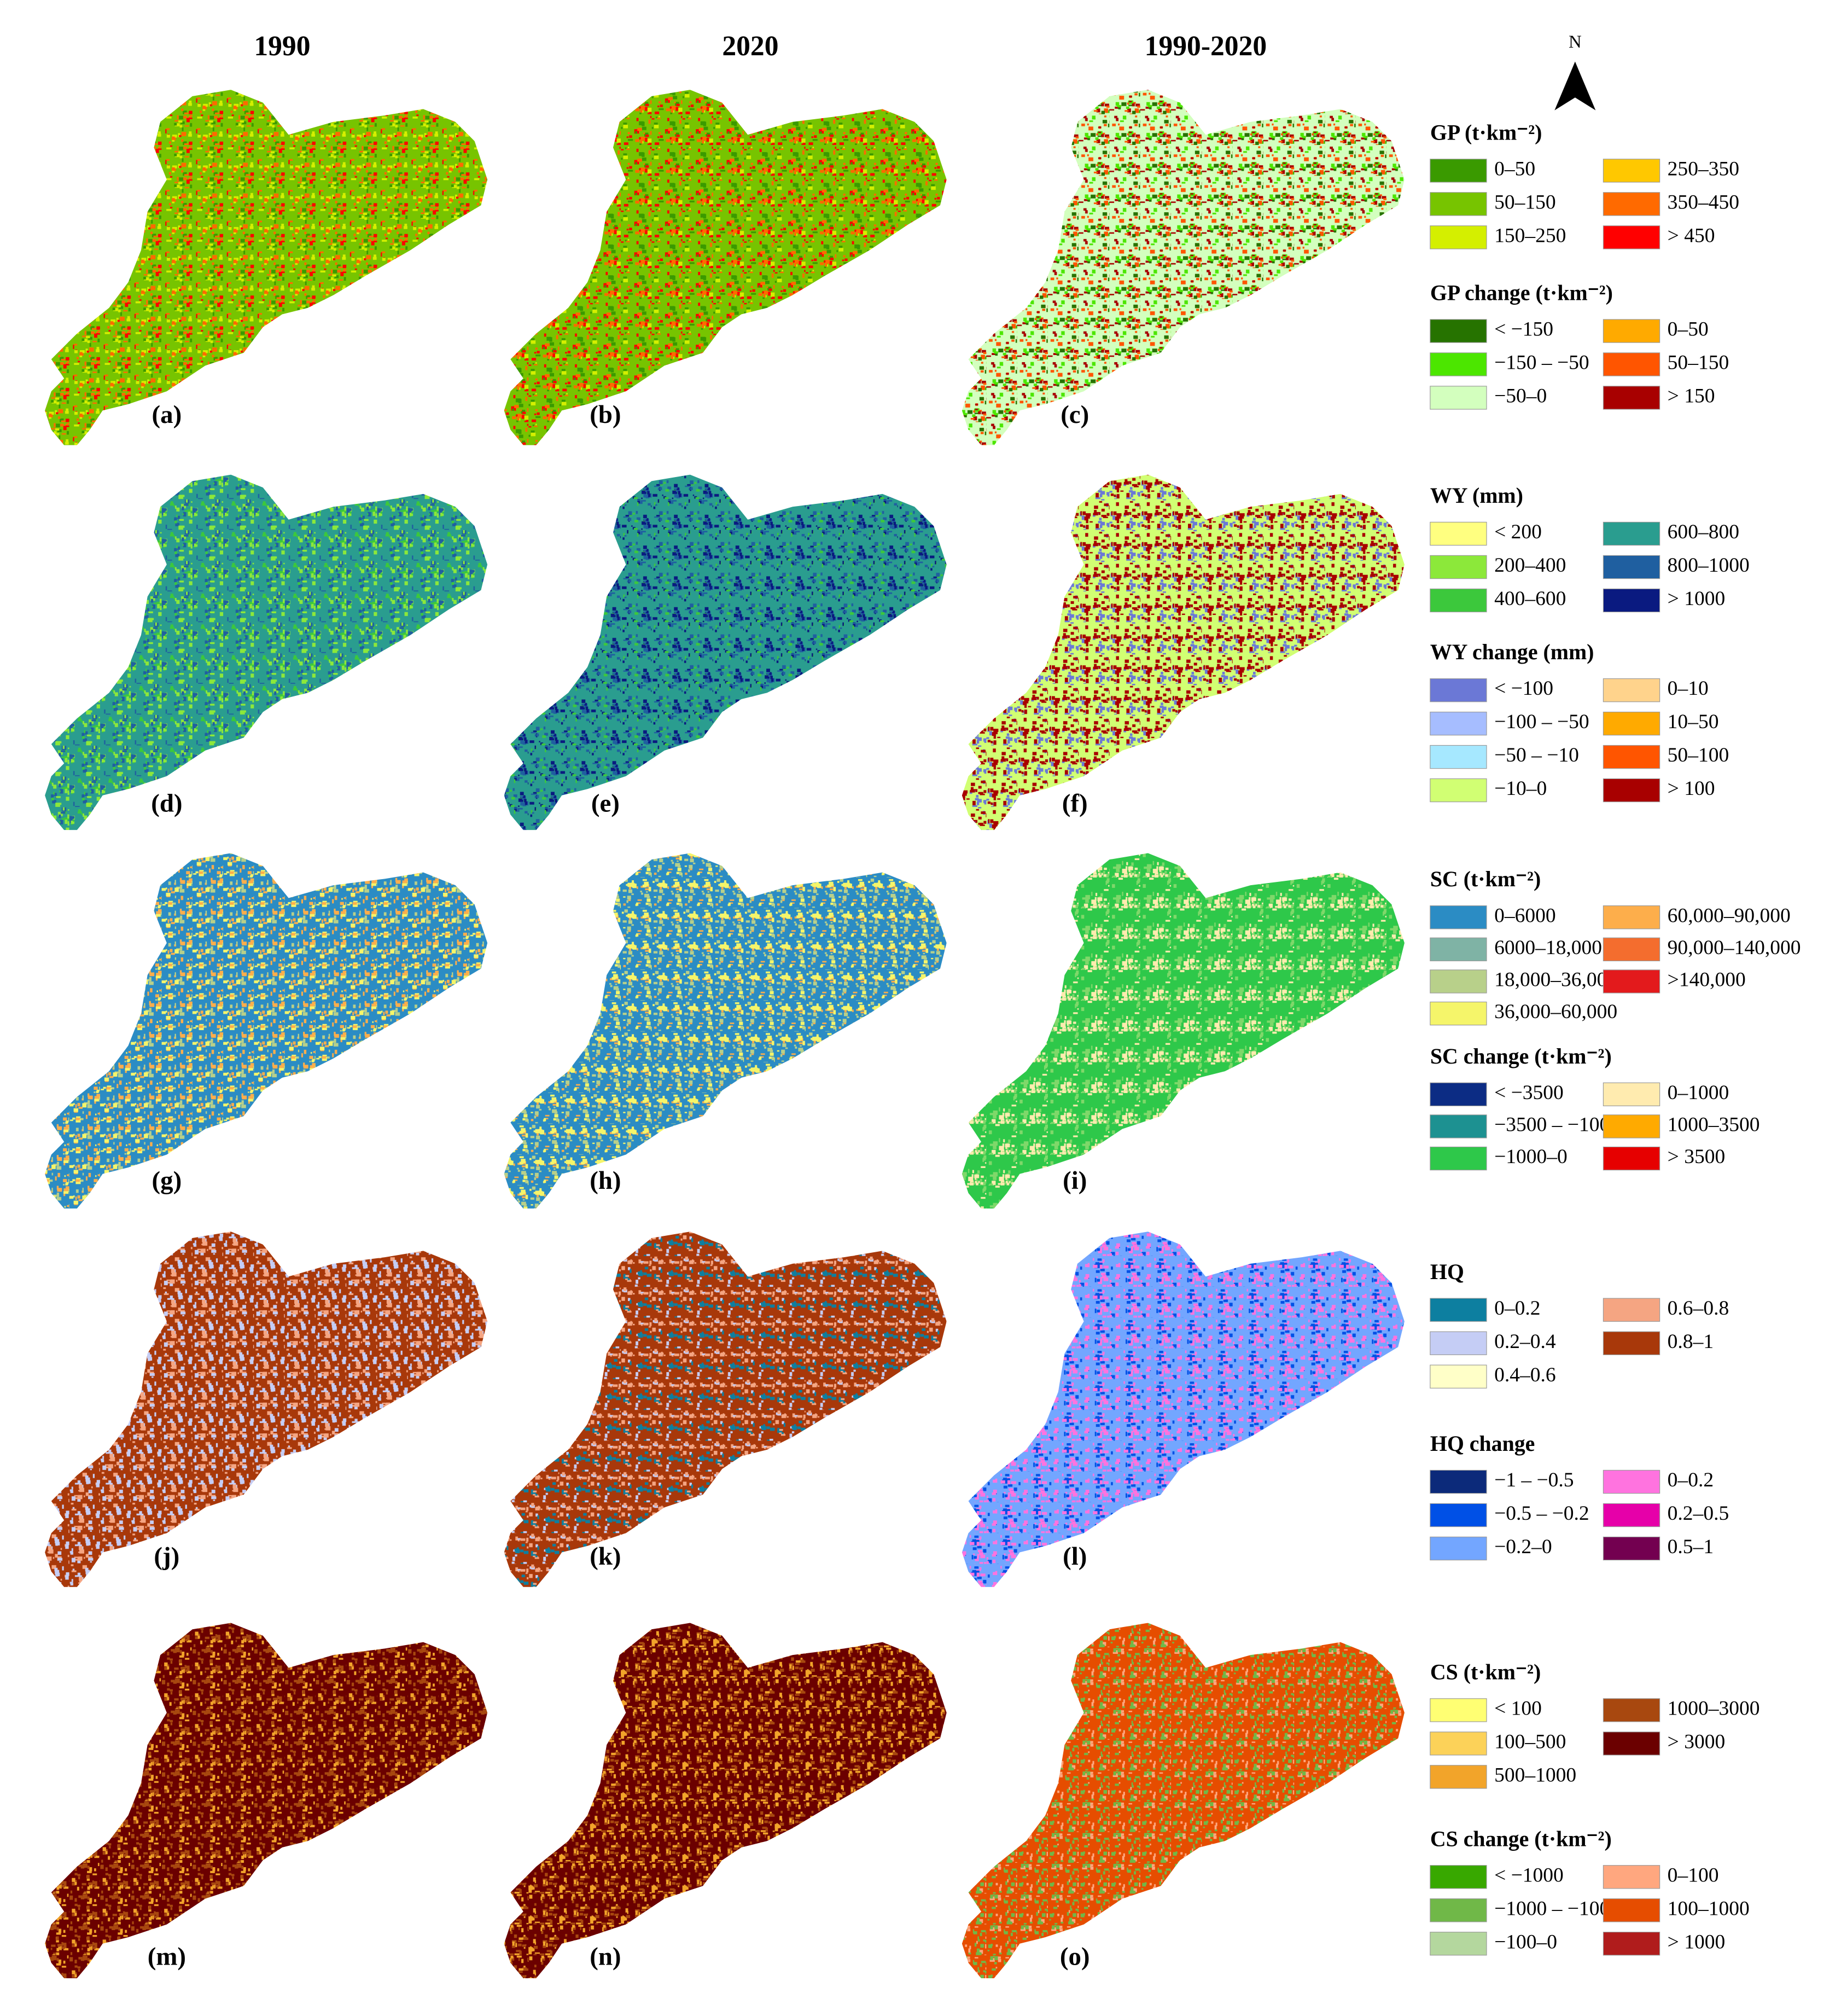  I want to click on legend-label: 0.5–1, so click(1691, 1547).